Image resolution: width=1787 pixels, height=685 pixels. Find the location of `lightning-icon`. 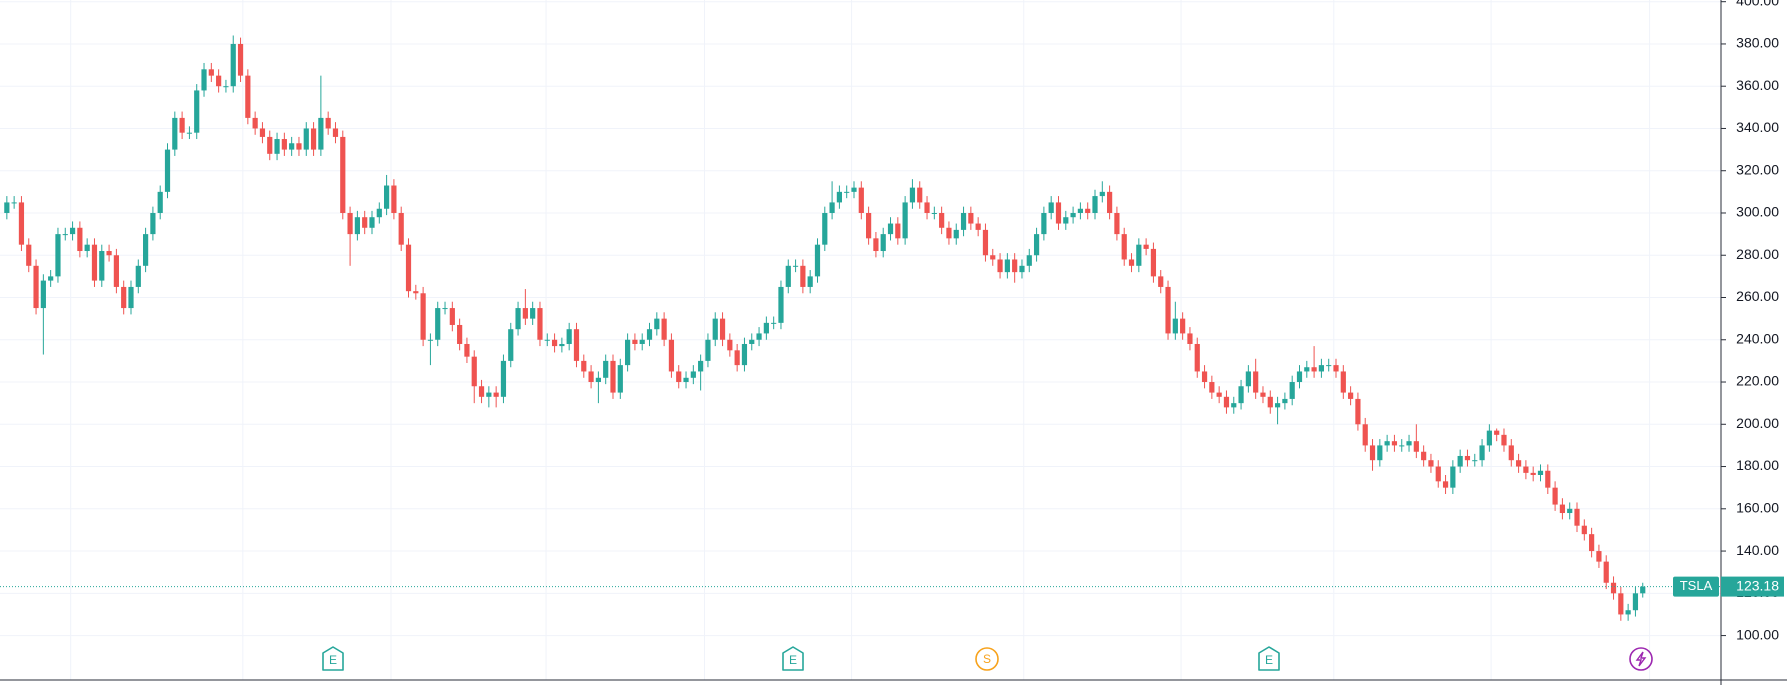

lightning-icon is located at coordinates (1641, 659).